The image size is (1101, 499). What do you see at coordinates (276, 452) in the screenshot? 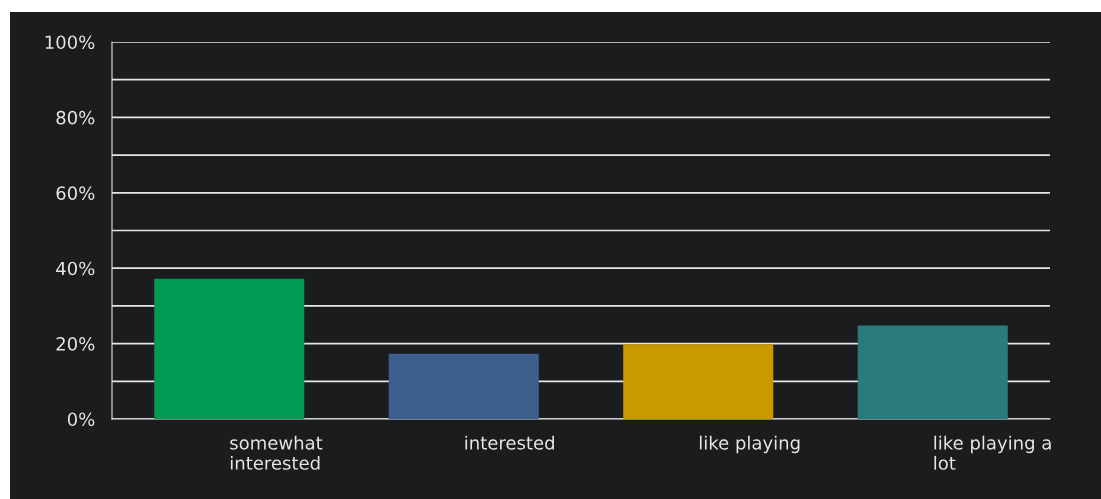
I see `x-tick-label: somewhat interested` at bounding box center [276, 452].